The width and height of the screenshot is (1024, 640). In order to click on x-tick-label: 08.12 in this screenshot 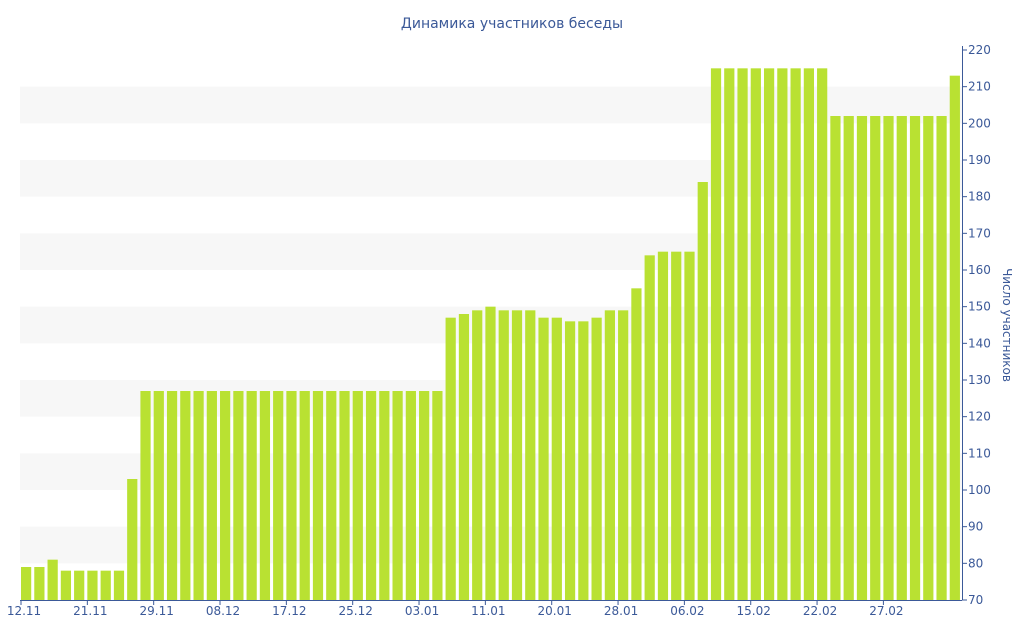, I will do `click(223, 611)`.